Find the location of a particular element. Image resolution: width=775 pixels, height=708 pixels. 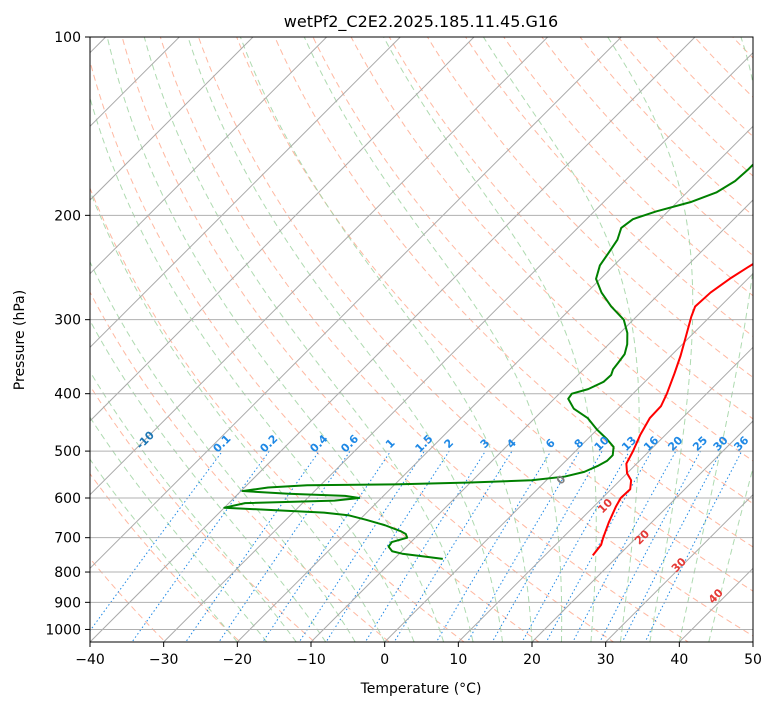

x-tick-label: −30 is located at coordinates (164, 660).